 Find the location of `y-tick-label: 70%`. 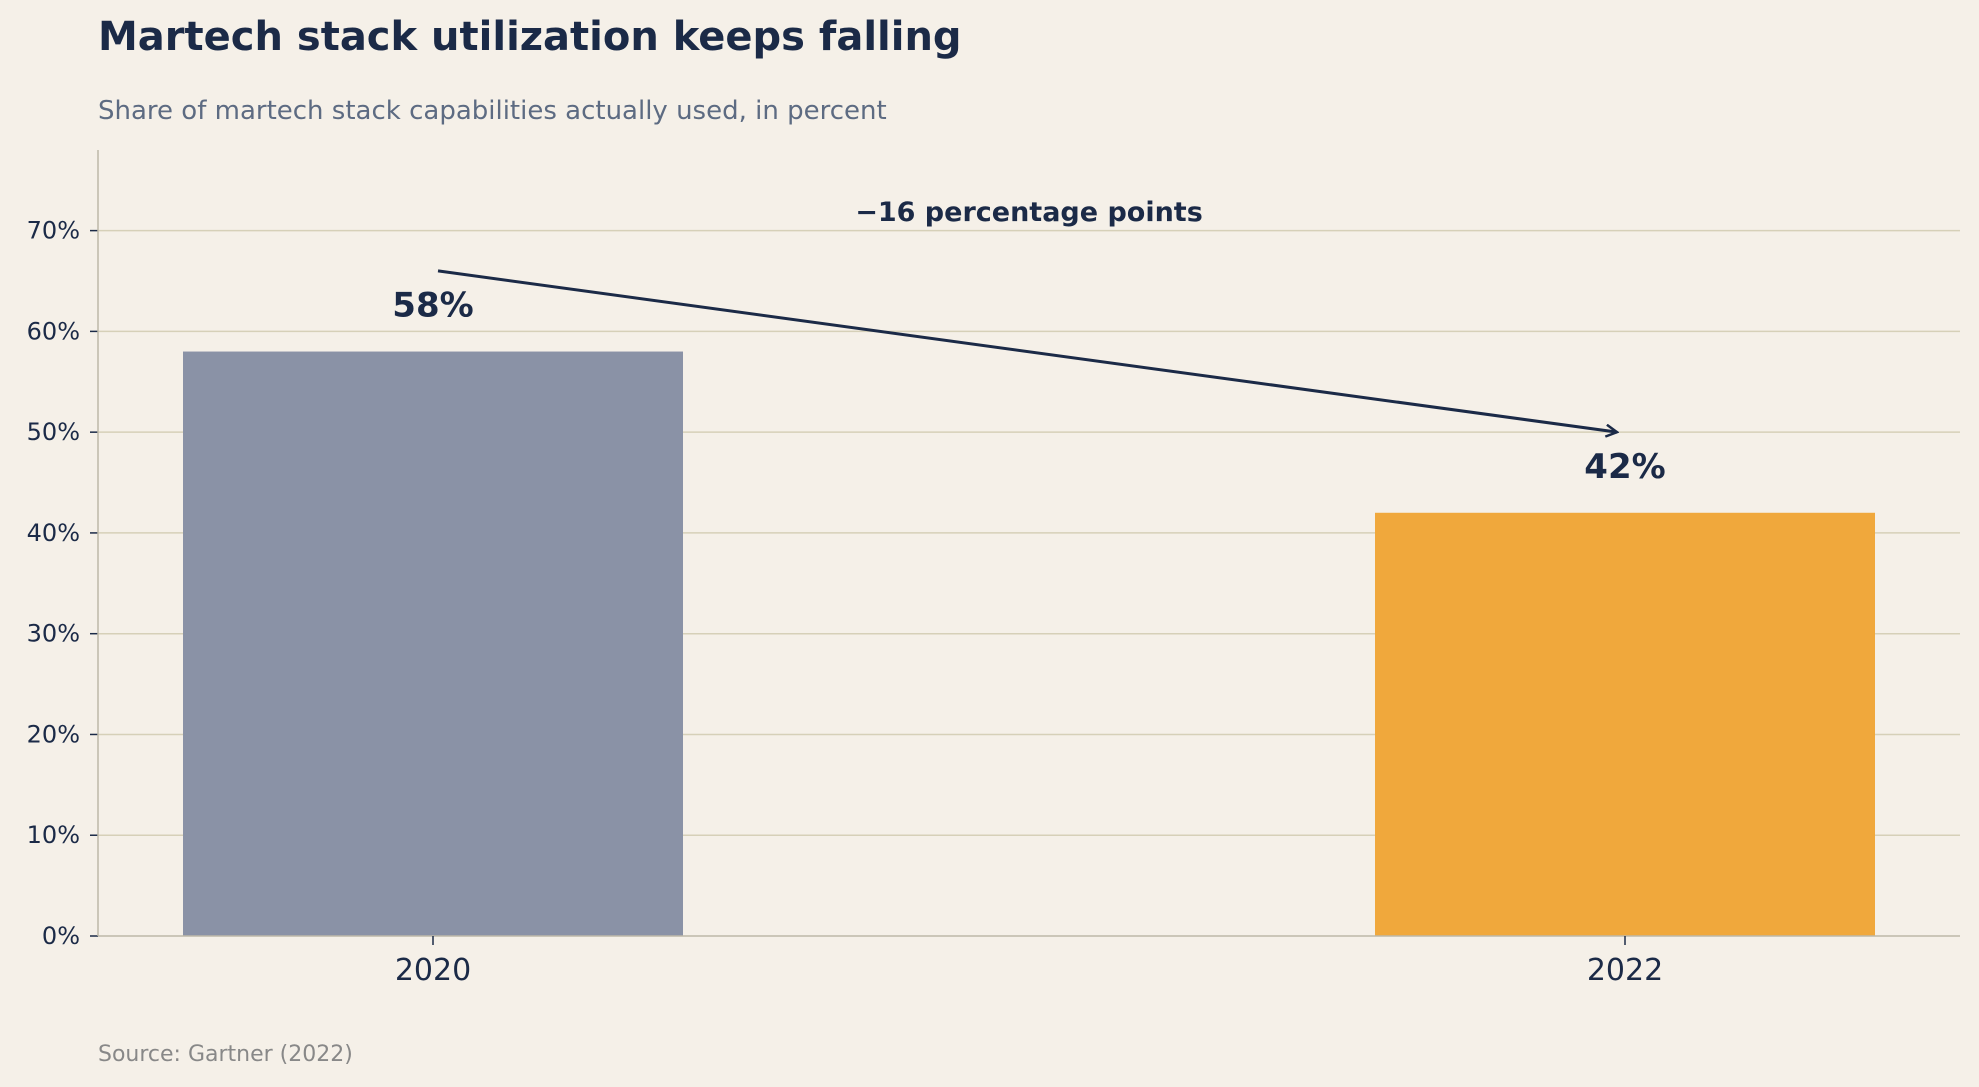

y-tick-label: 70% is located at coordinates (53, 231).